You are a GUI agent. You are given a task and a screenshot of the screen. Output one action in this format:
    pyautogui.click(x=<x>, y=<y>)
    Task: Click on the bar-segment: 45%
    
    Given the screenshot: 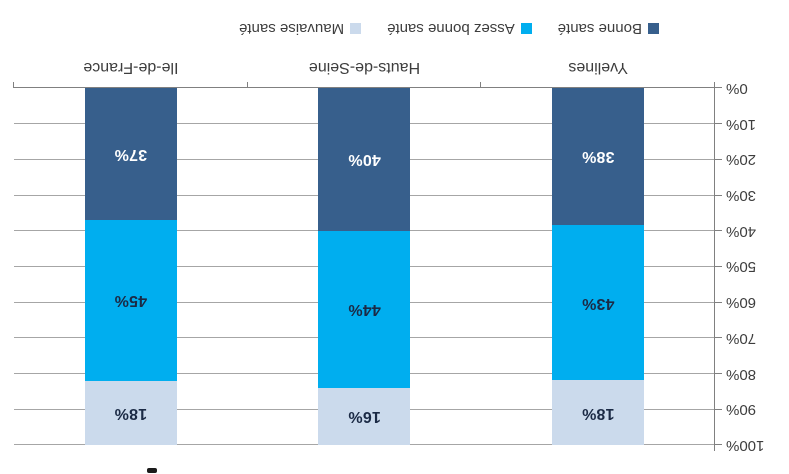 What is the action you would take?
    pyautogui.click(x=130, y=300)
    